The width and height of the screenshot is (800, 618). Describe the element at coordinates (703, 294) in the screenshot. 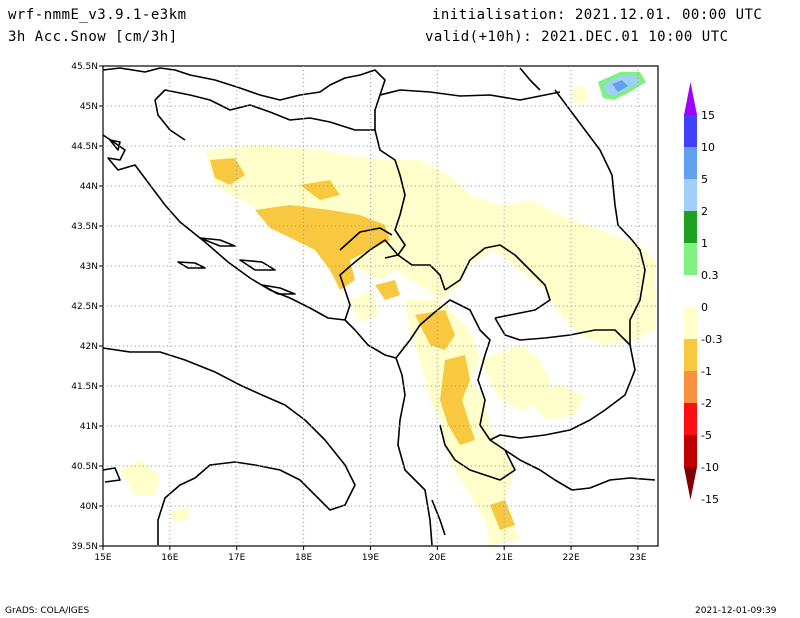

I see `colorbar: 15 10 5 2 1 0.3 0 -0.3 -1 -2 -5 -10 -15` at that location.